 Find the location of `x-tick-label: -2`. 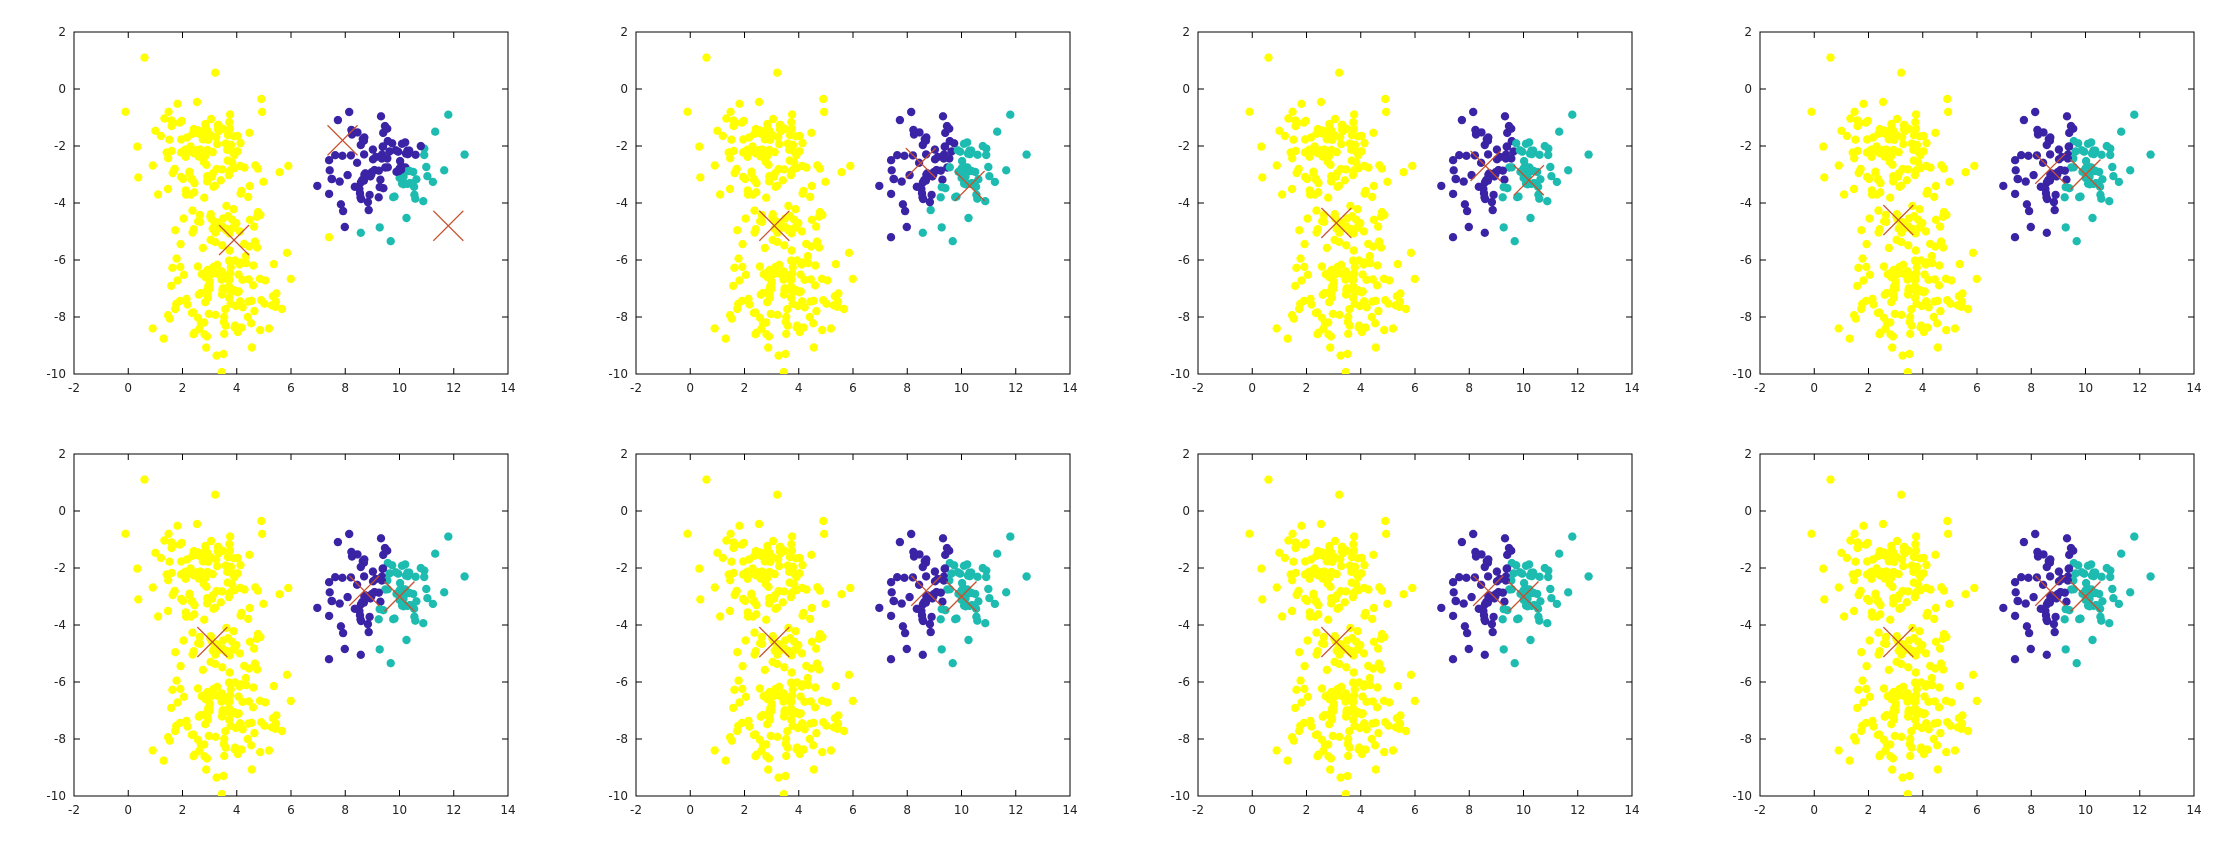

x-tick-label: -2 is located at coordinates (636, 810).